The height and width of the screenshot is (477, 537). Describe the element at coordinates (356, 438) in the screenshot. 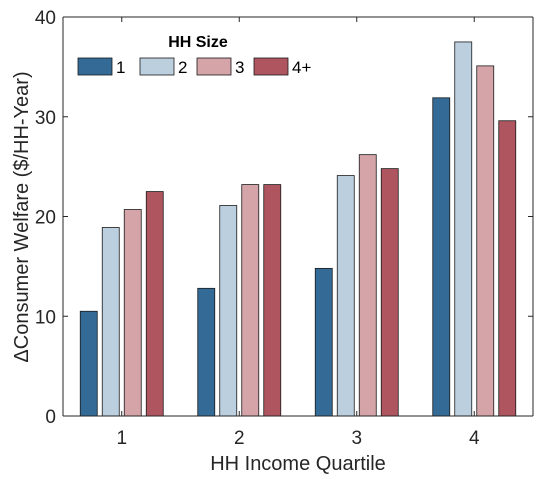

I see `x-tick-label: 3` at that location.